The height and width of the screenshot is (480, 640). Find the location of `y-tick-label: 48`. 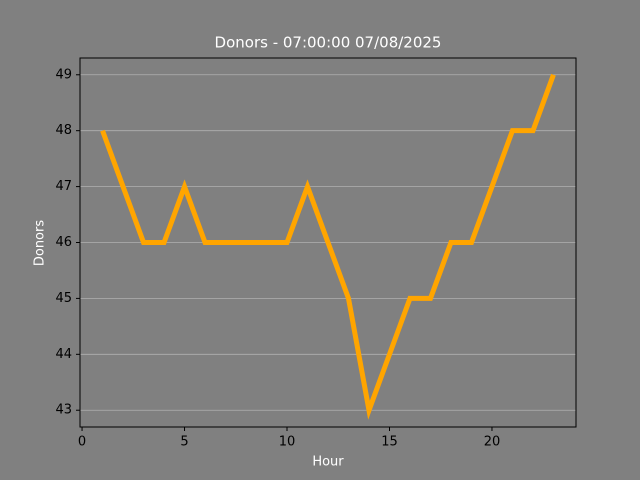

y-tick-label: 48 is located at coordinates (63, 130).